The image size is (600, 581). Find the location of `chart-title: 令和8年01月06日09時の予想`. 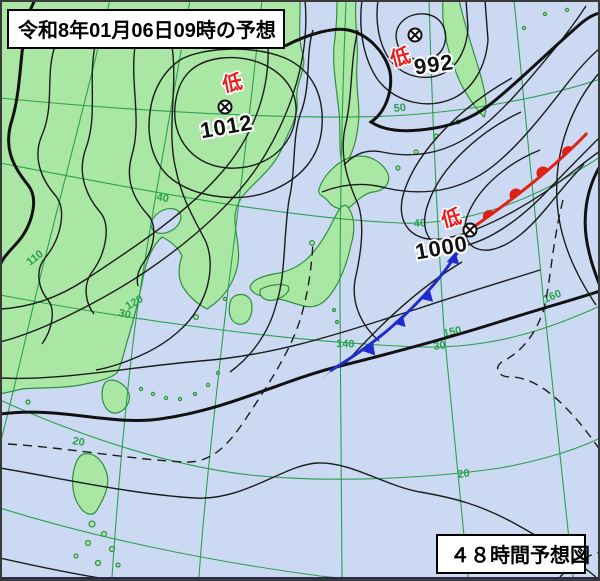

chart-title: 令和8年01月06日09時の予想 is located at coordinates (147, 30).